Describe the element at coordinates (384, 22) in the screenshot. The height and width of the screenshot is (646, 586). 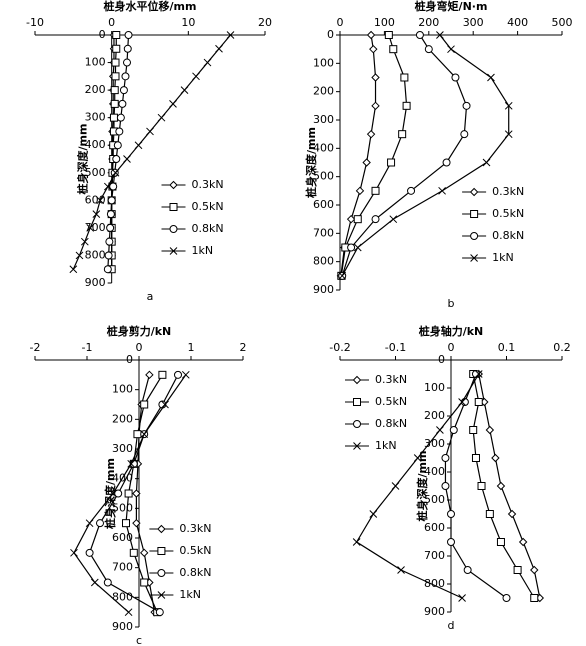
I see `x-tick-label: 100` at that location.